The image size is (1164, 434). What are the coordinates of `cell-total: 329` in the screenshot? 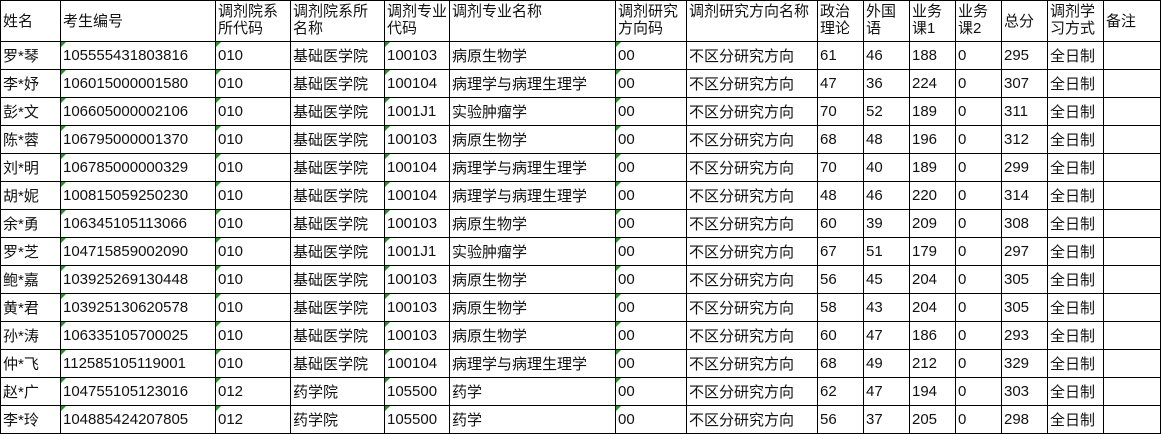 It's located at (1024, 363).